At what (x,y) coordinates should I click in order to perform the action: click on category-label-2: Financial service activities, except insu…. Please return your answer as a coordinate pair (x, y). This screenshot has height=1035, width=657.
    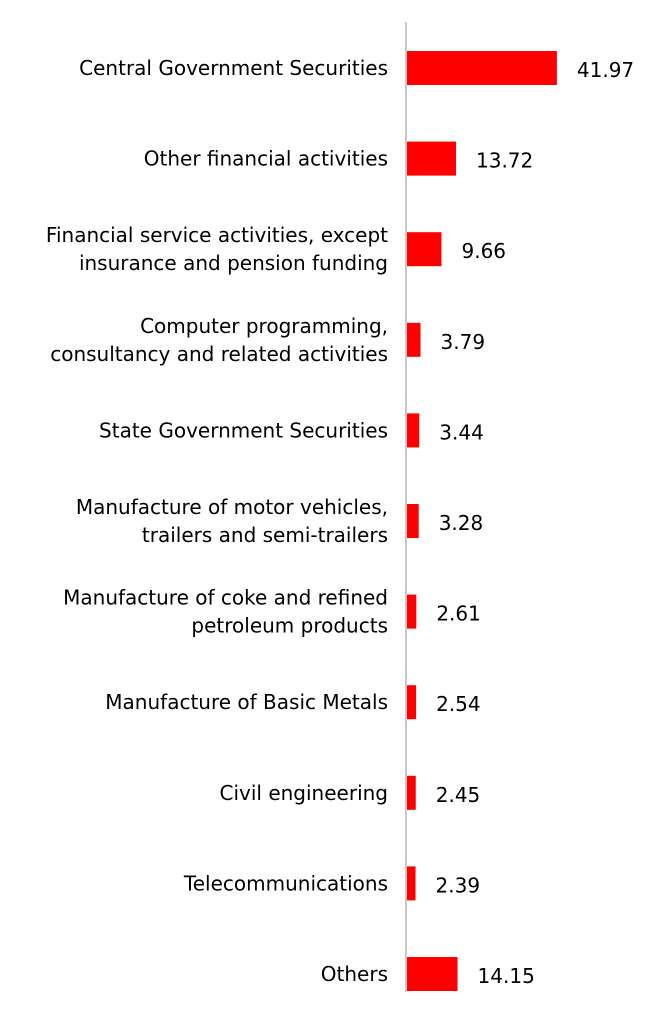
    Looking at the image, I should click on (217, 249).